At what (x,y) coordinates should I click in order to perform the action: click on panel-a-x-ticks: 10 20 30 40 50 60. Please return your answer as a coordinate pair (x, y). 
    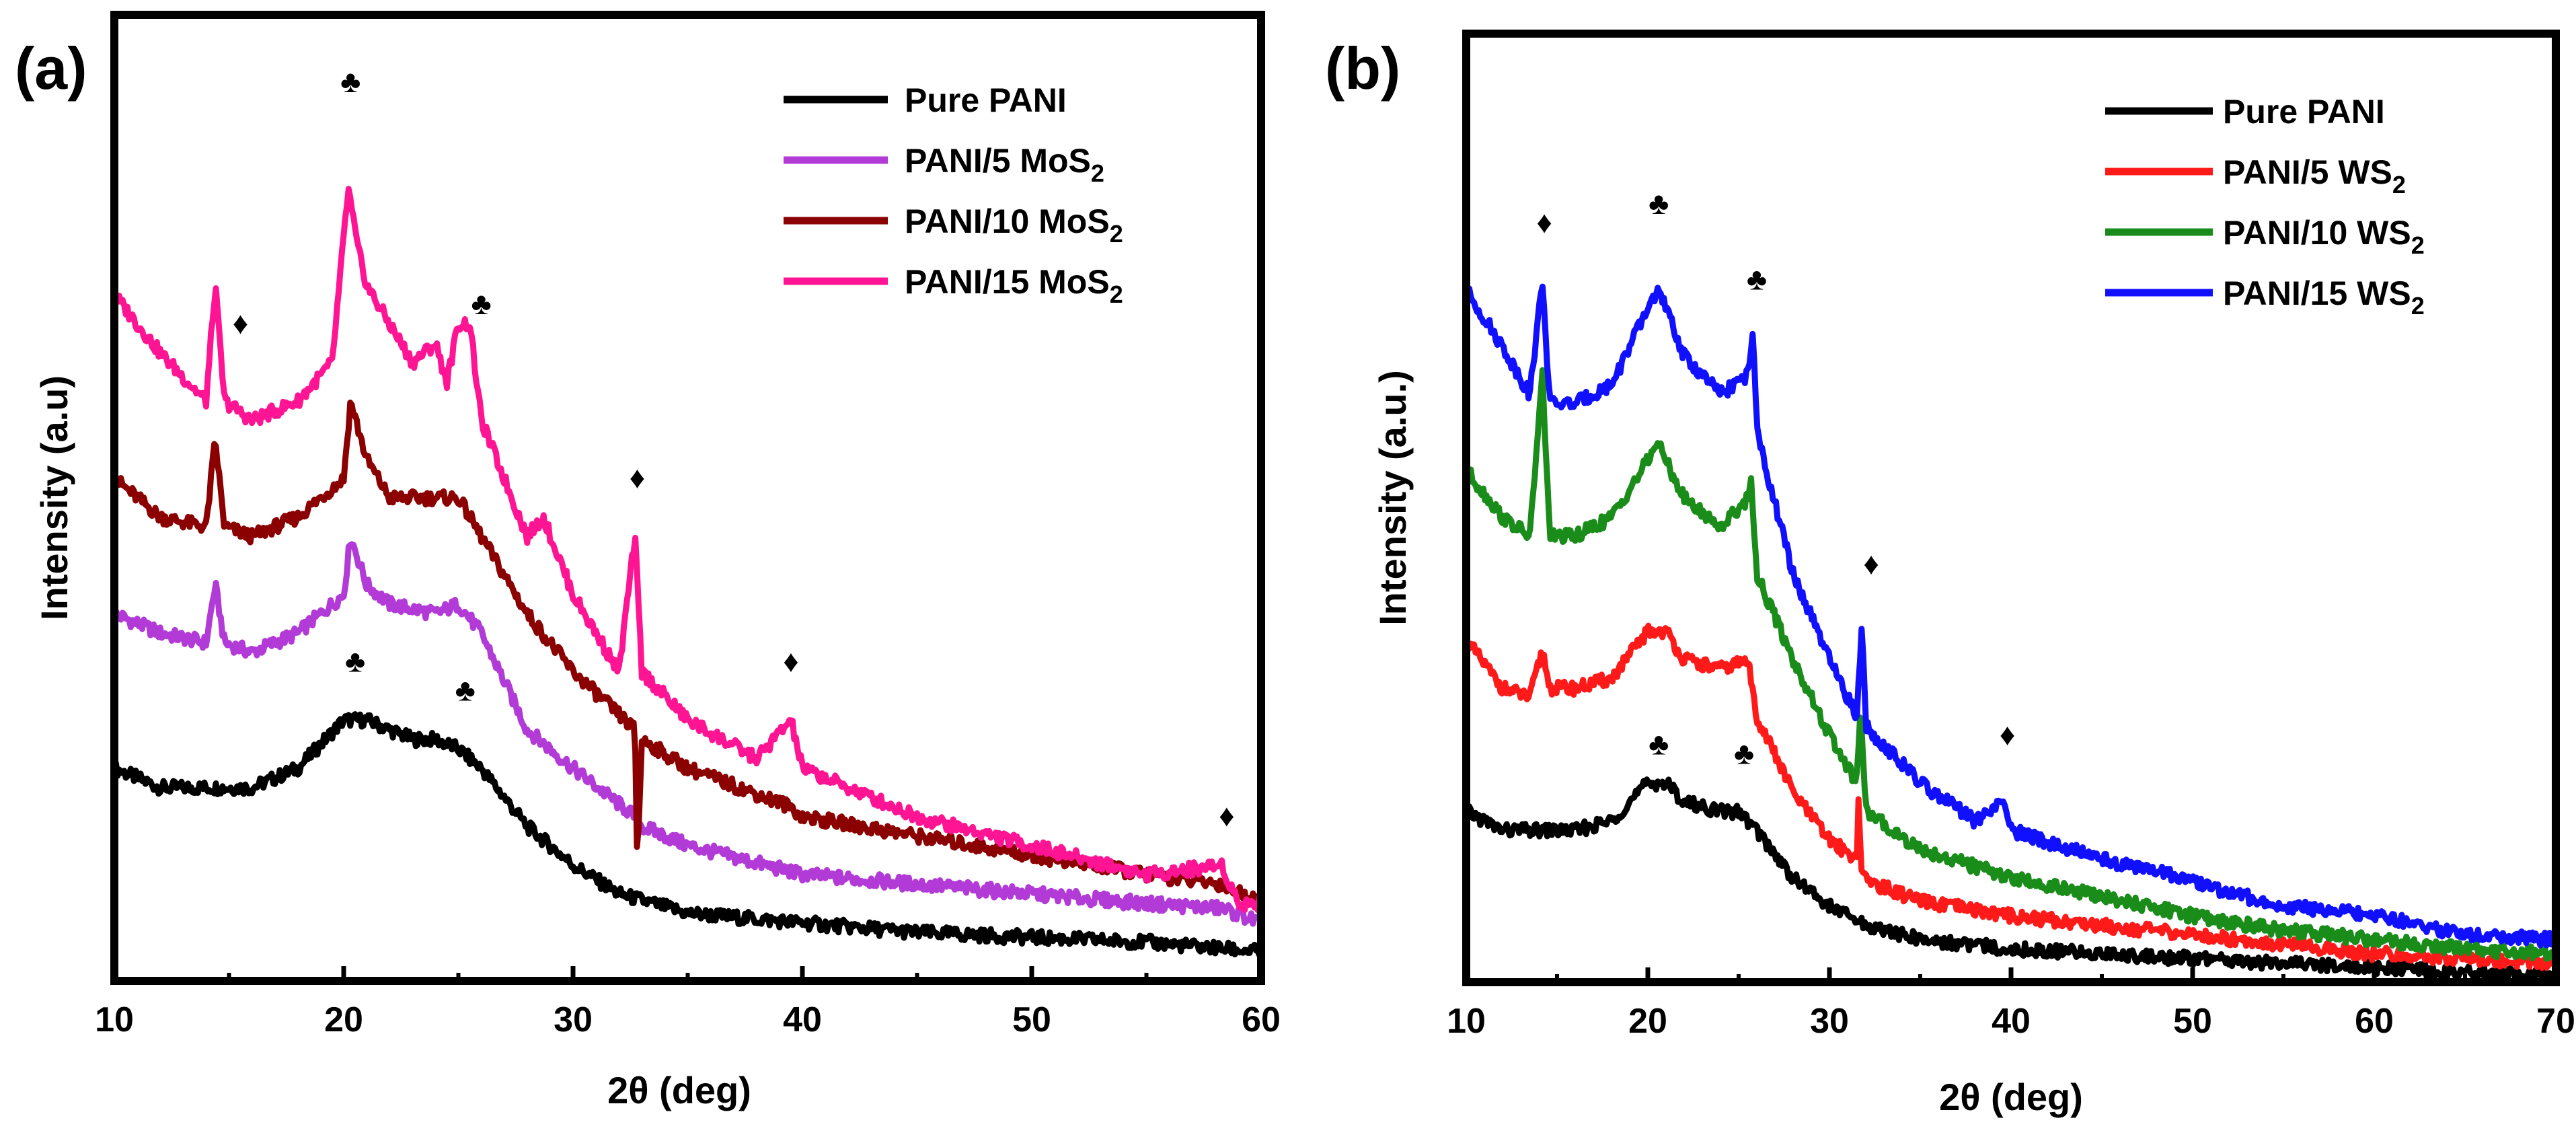
    Looking at the image, I should click on (688, 1002).